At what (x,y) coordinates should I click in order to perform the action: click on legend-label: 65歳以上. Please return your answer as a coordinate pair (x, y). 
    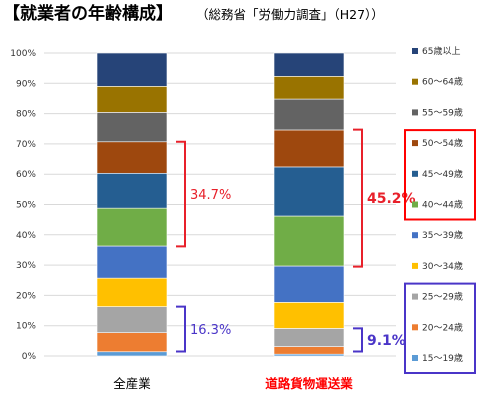
    Looking at the image, I should click on (441, 51).